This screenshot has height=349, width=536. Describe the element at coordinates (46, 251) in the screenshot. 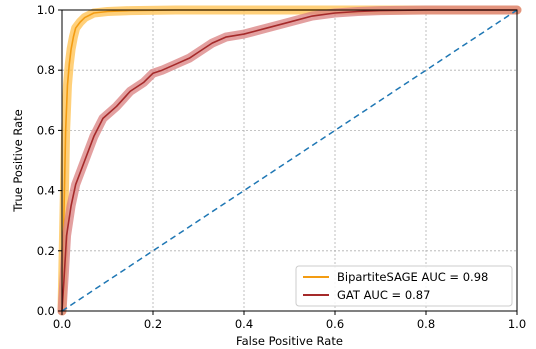

I see `y-tick-label: 0.2` at that location.